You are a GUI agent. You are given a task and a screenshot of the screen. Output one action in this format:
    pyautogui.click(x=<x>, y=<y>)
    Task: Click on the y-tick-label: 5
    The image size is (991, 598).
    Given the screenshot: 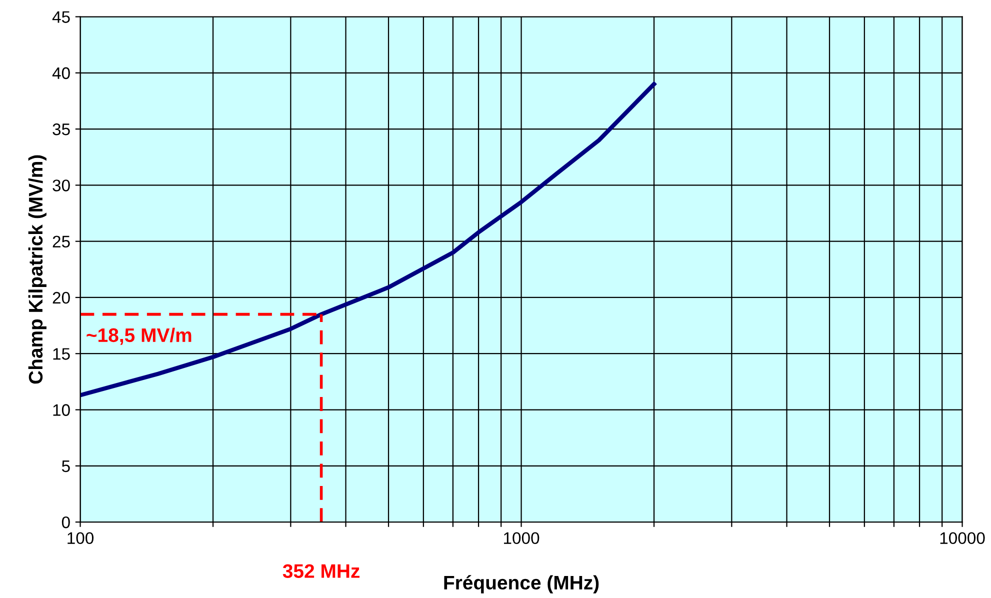 What is the action you would take?
    pyautogui.click(x=66, y=466)
    